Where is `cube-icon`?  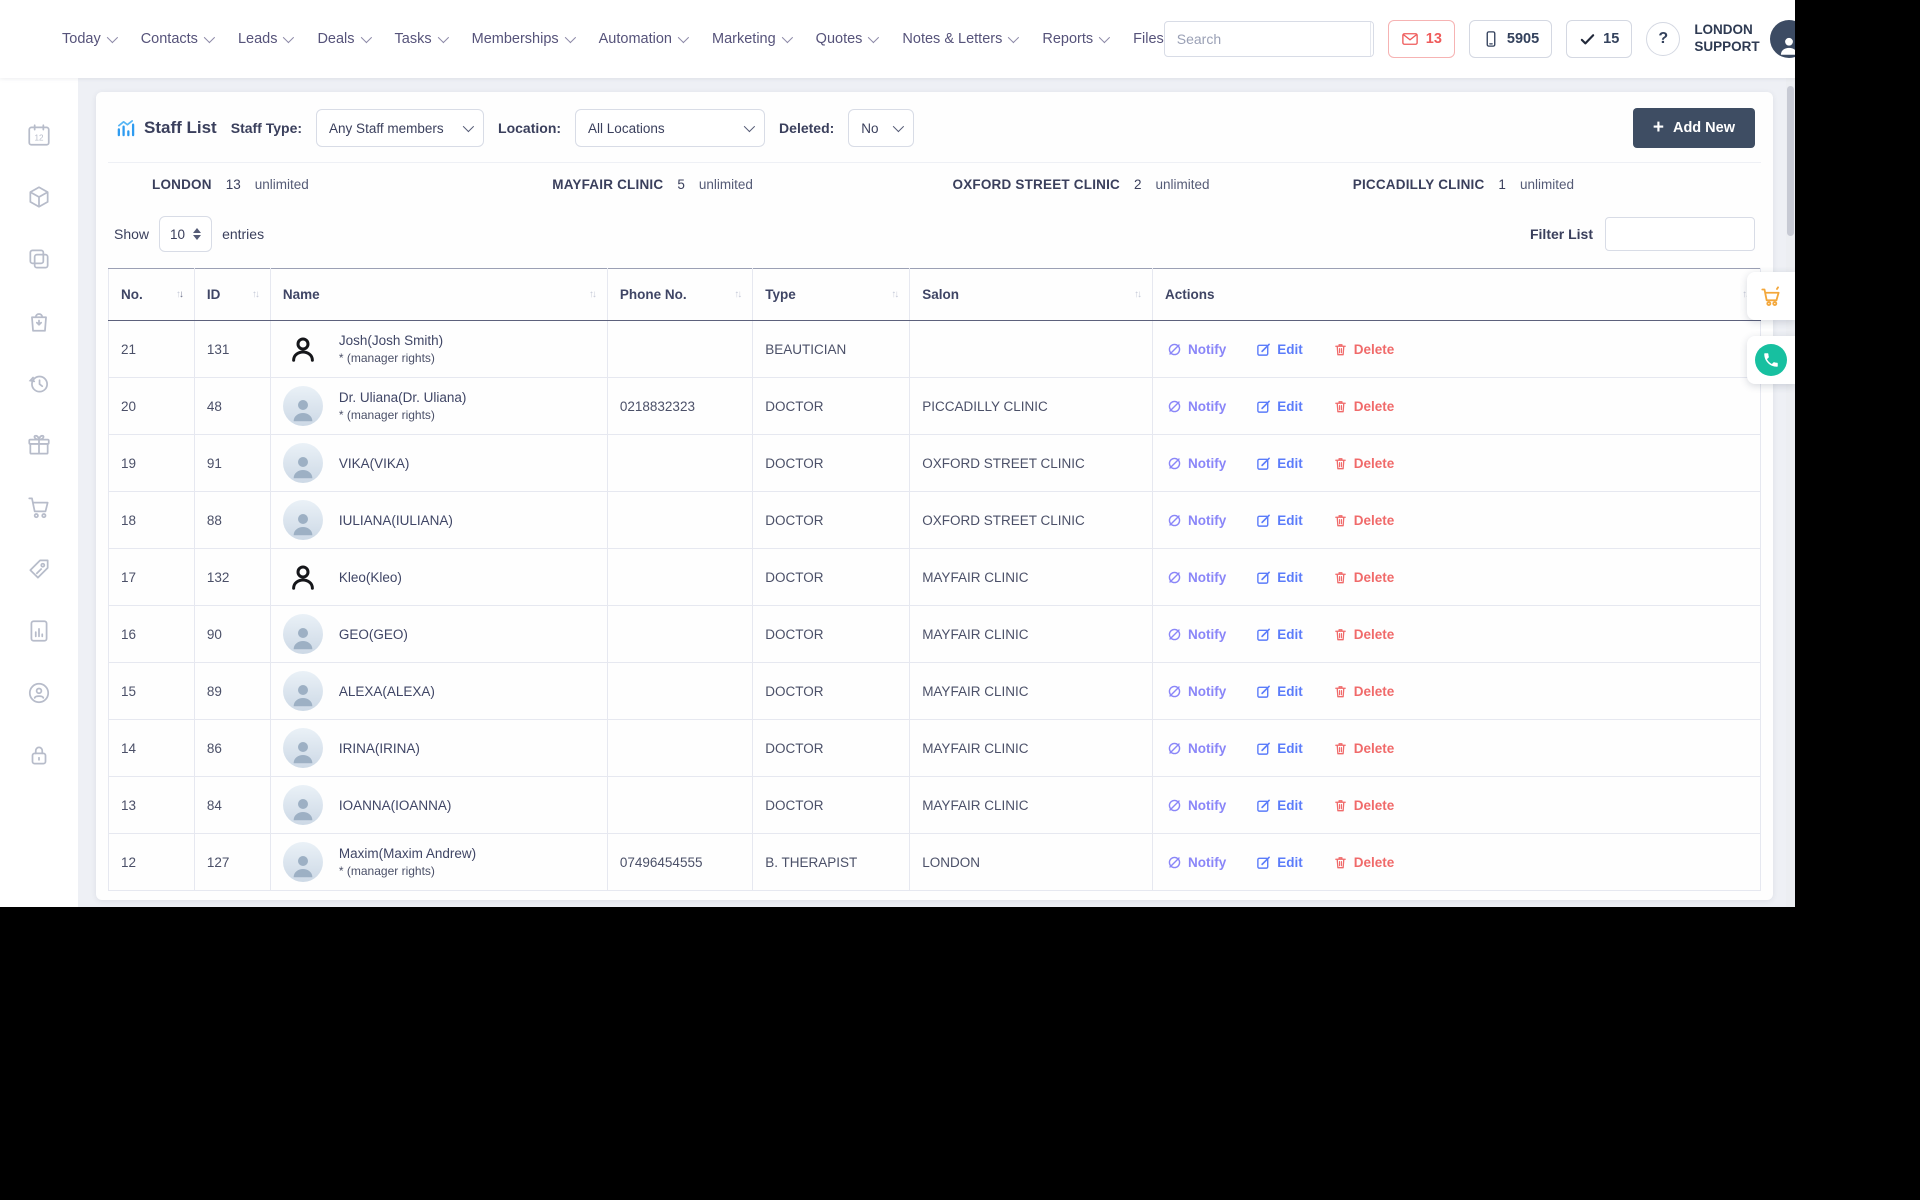 cube-icon is located at coordinates (39, 197).